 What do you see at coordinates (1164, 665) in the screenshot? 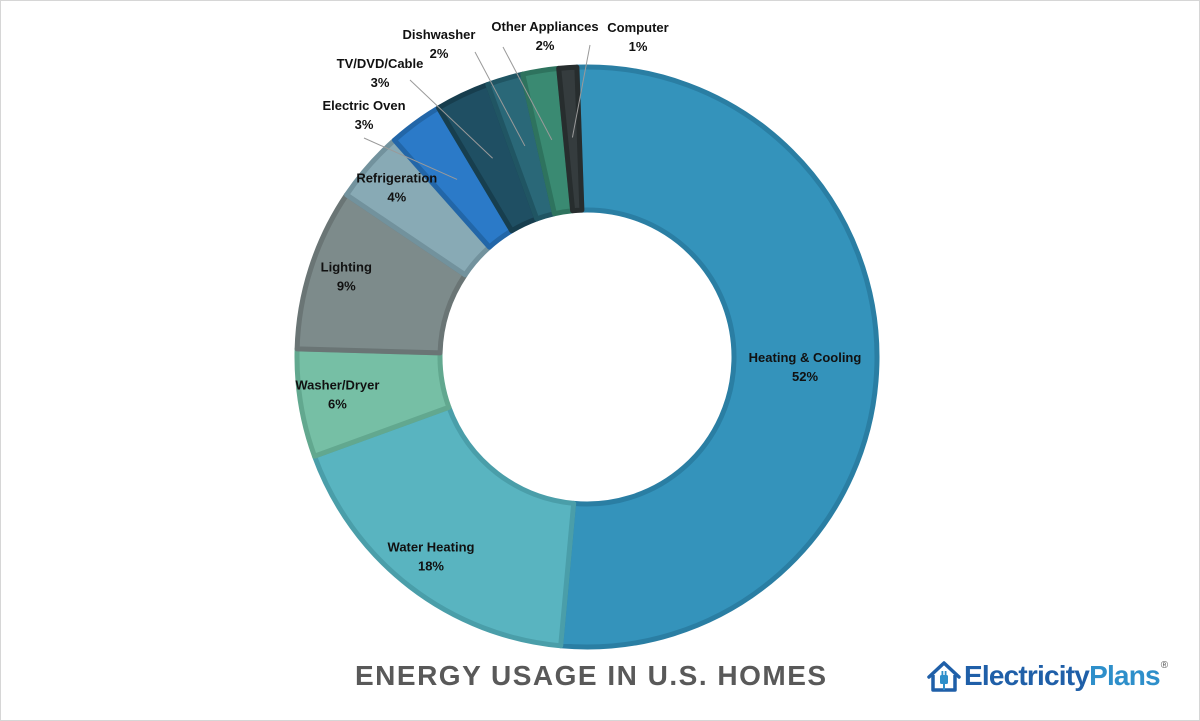
I see `brand-registered-mark: ®` at bounding box center [1164, 665].